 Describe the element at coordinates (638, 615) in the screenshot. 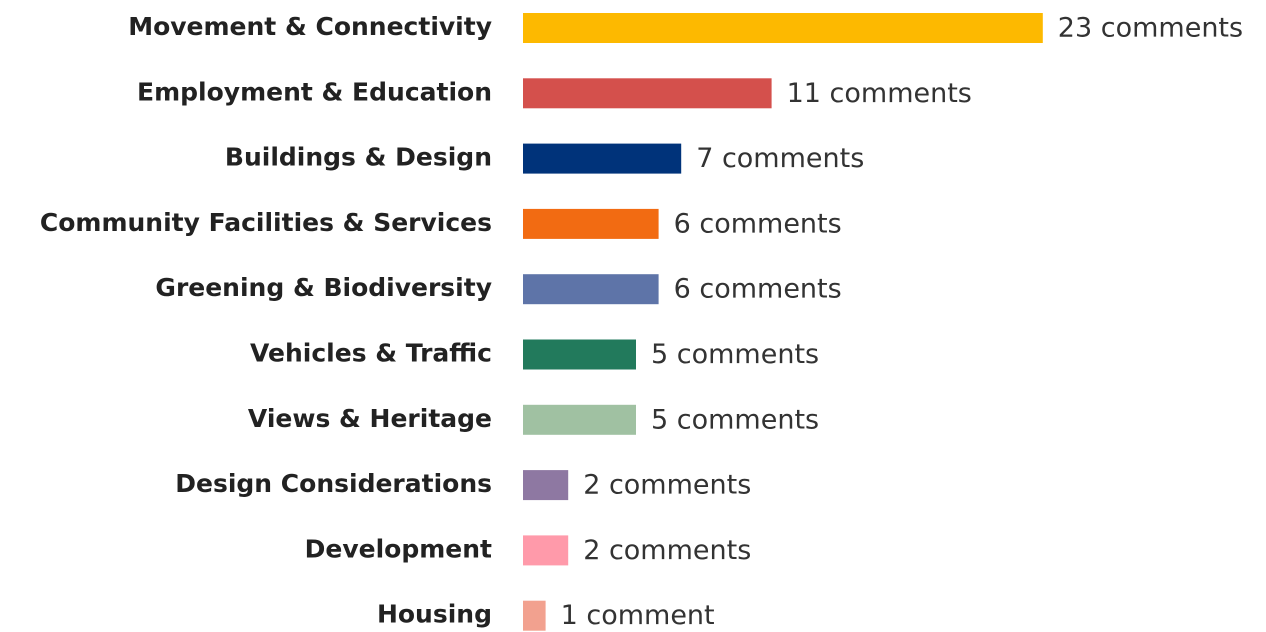

I see `value-label: 1 comment` at that location.